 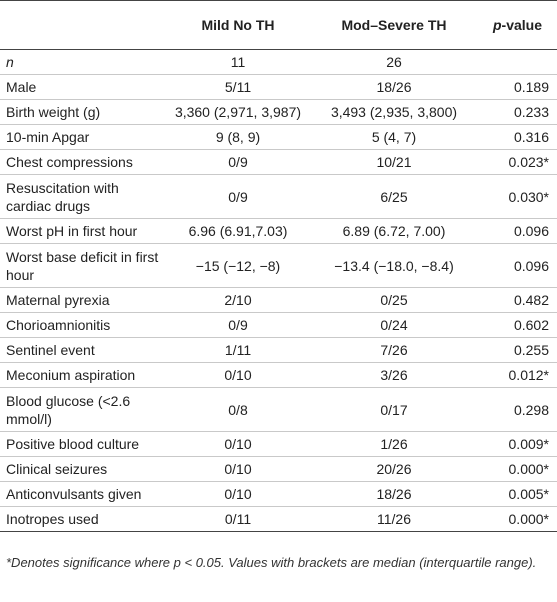 What do you see at coordinates (238, 137) in the screenshot?
I see `cell-mild-no-th: 9 (8, 9)` at bounding box center [238, 137].